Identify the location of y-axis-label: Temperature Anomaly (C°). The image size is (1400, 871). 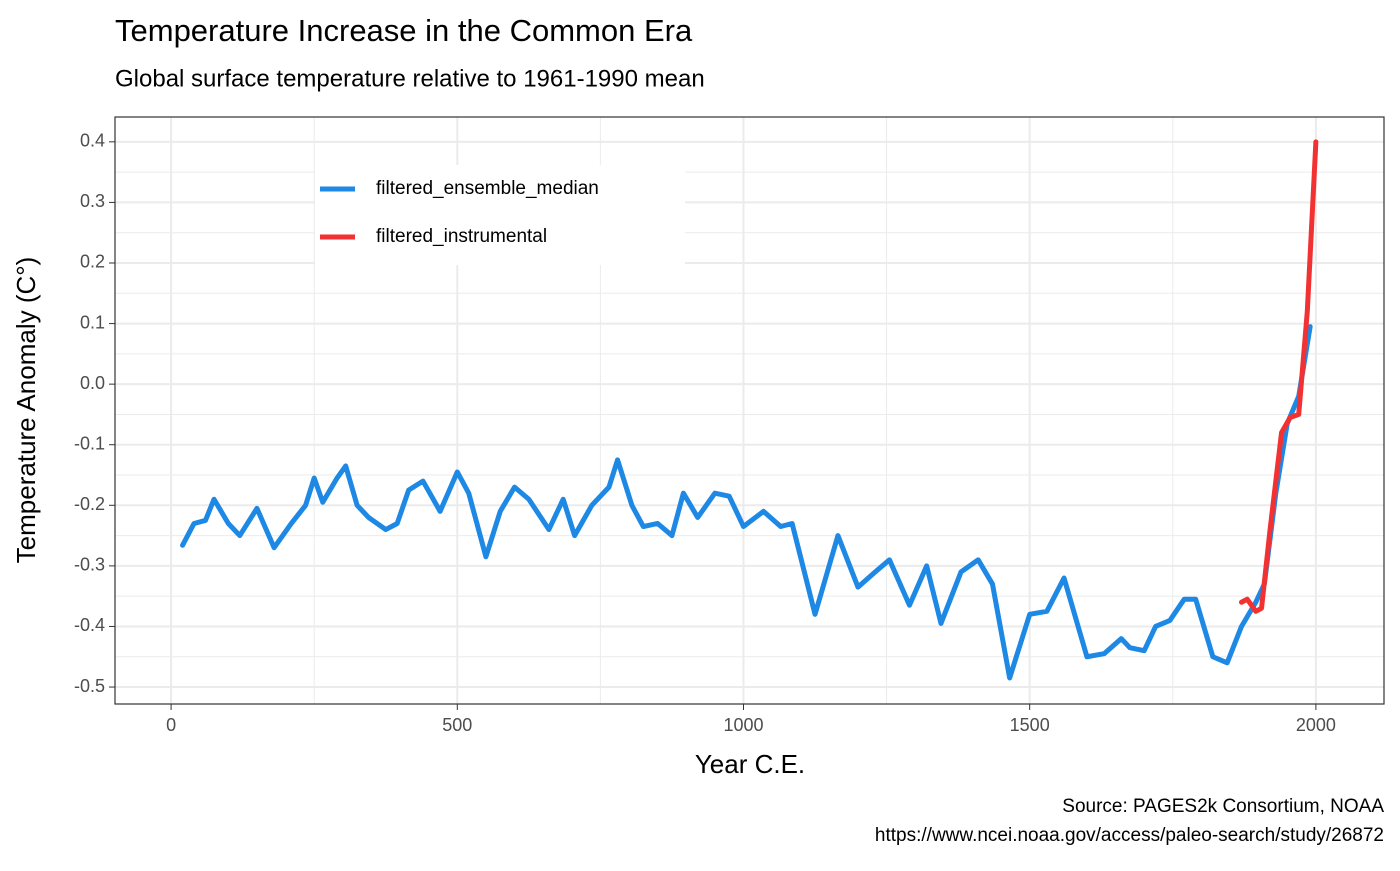
(26, 410).